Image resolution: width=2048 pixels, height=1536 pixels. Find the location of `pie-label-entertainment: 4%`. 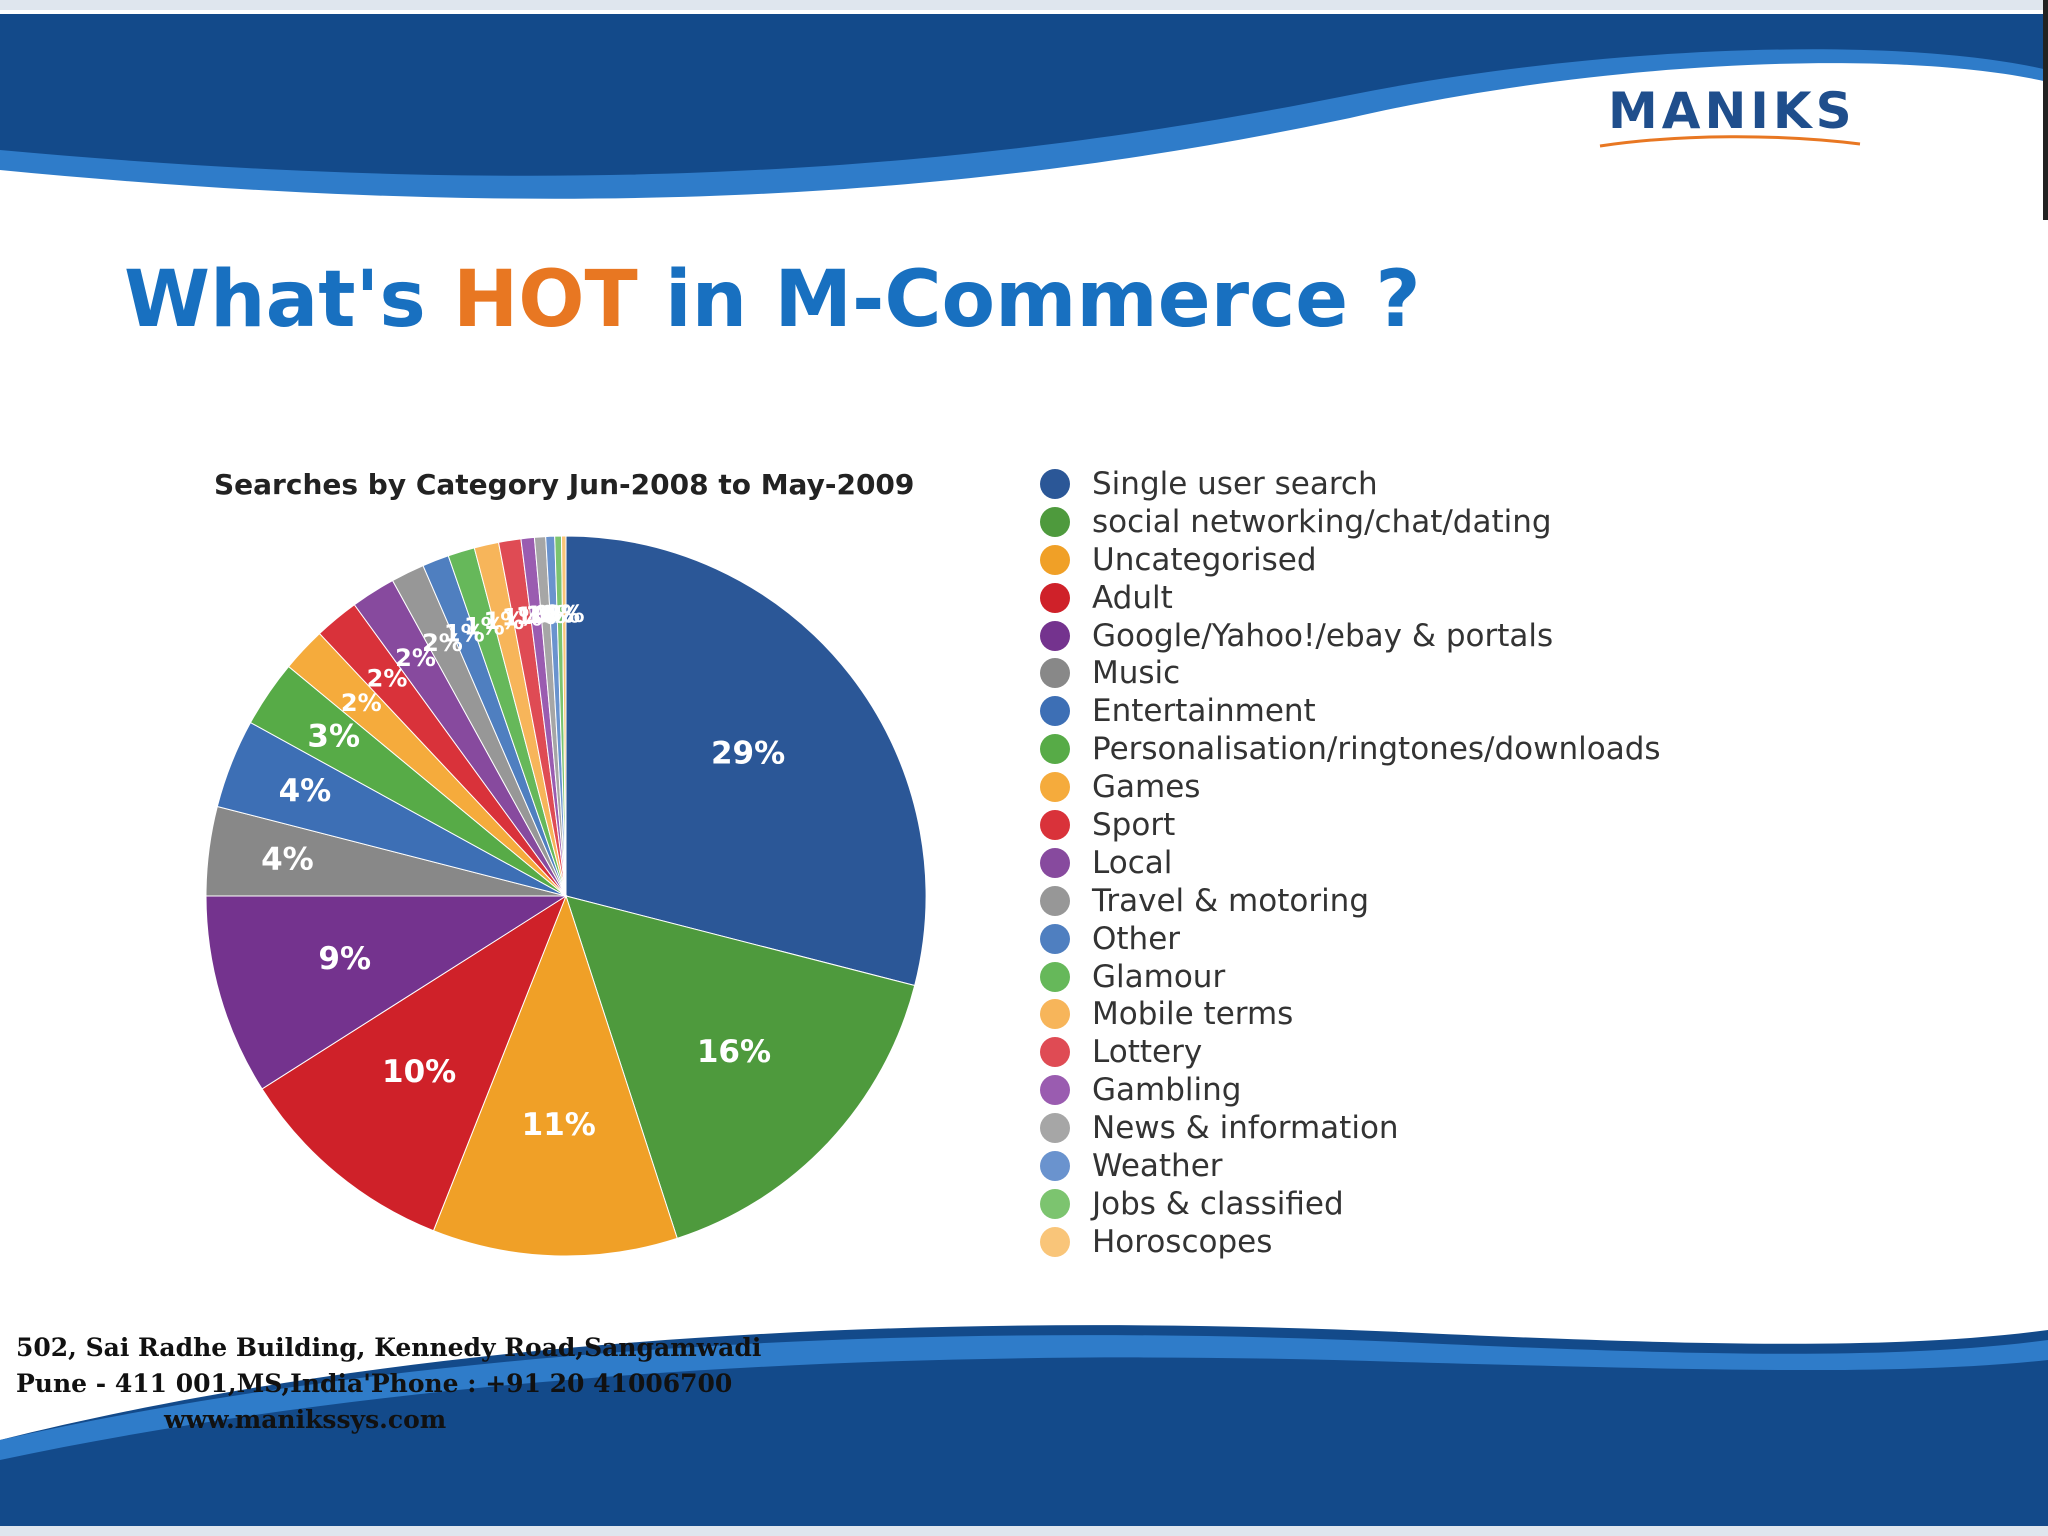

pie-label-entertainment: 4% is located at coordinates (305, 791).